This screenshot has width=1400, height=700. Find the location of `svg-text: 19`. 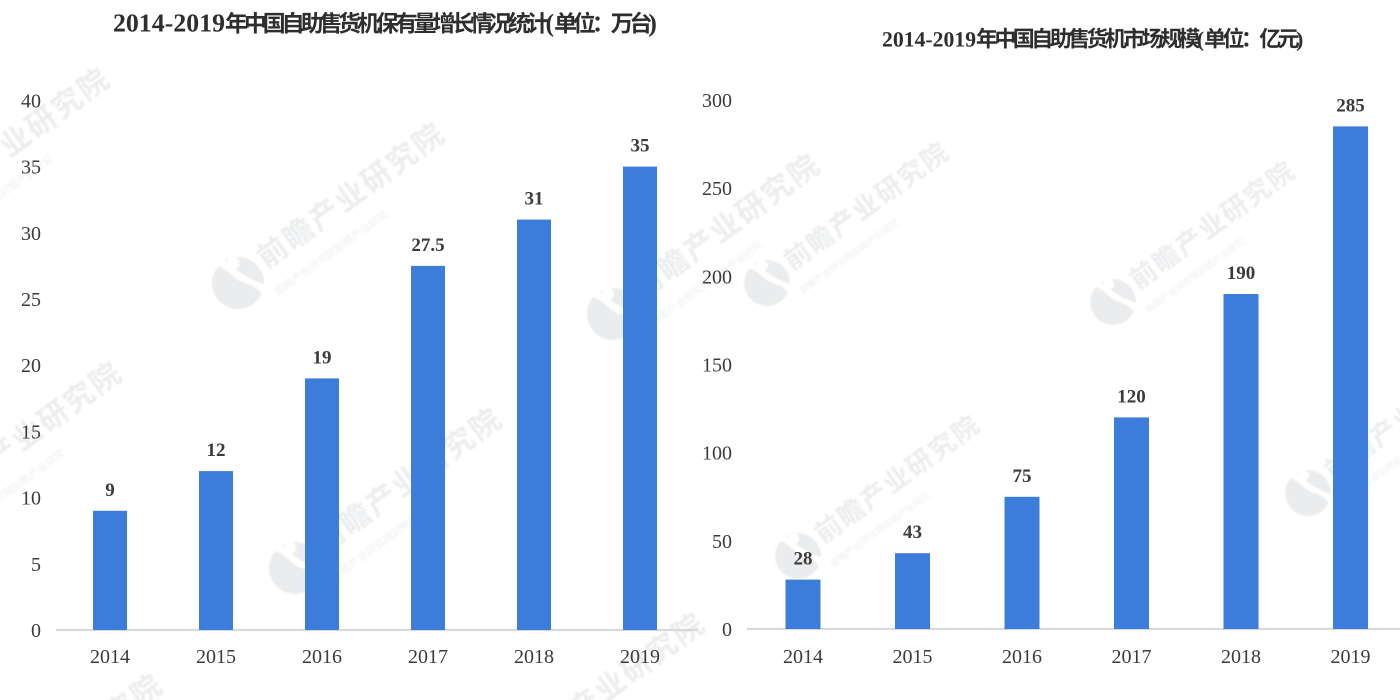

svg-text: 19 is located at coordinates (322, 357).